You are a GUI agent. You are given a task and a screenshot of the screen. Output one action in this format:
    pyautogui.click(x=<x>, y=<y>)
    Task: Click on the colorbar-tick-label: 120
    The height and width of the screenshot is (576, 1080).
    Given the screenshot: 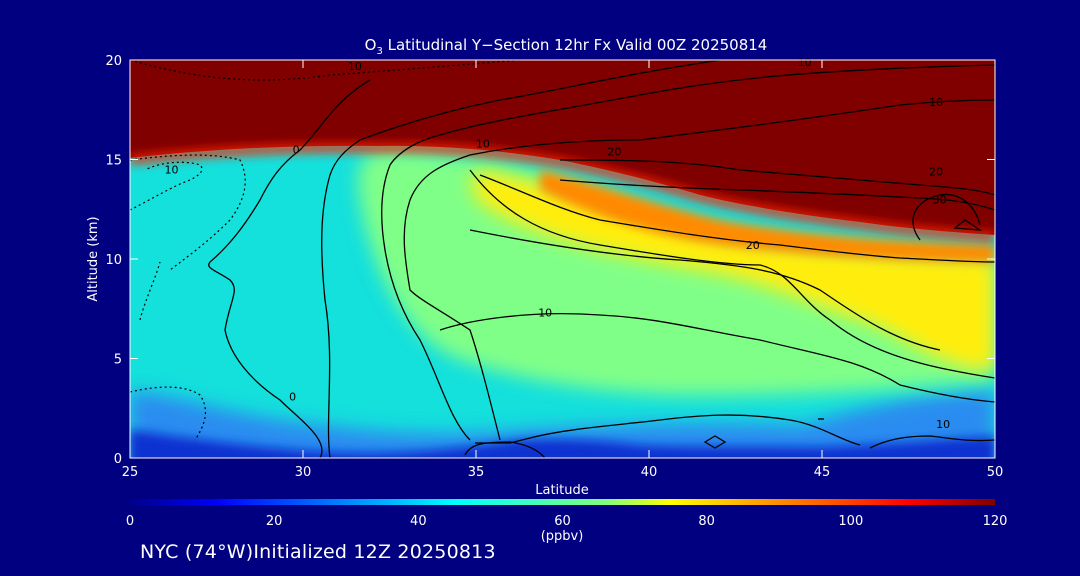 What is the action you would take?
    pyautogui.click(x=995, y=521)
    